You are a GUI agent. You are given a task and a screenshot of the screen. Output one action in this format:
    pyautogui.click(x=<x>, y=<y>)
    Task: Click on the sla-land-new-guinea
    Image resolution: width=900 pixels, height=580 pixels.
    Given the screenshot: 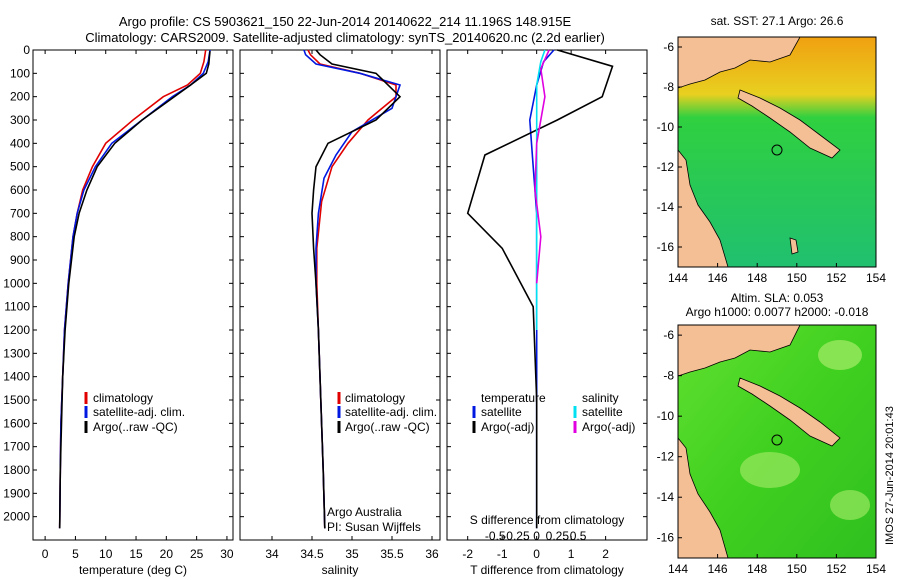 What is the action you would take?
    pyautogui.click(x=739, y=351)
    